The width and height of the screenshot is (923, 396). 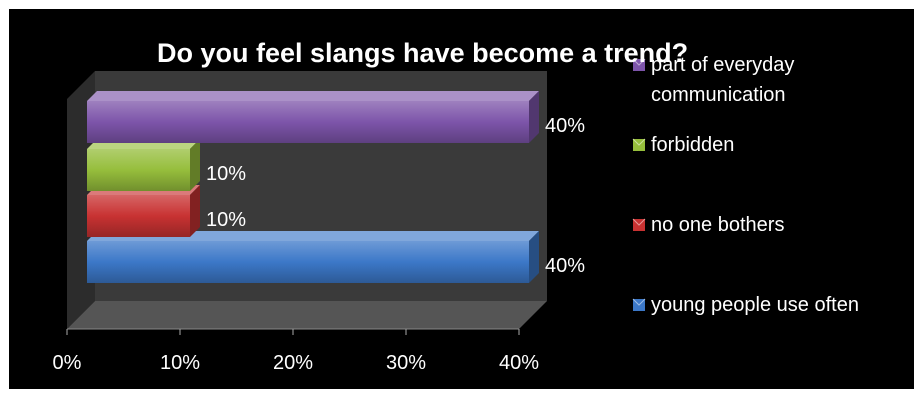 What do you see at coordinates (692, 145) in the screenshot?
I see `legend-label: forbidden` at bounding box center [692, 145].